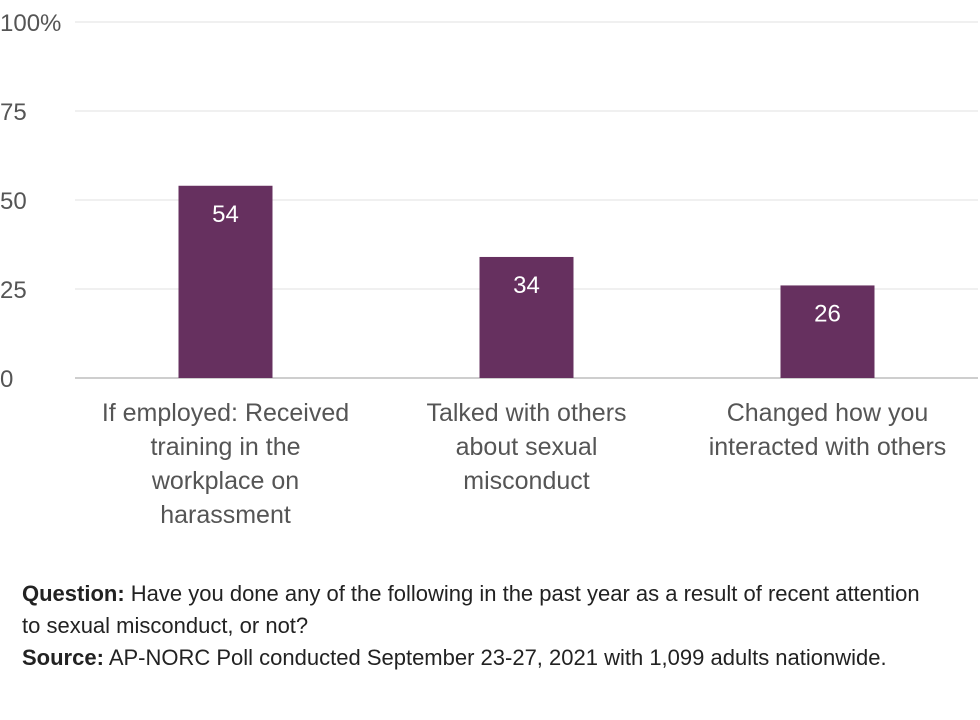  What do you see at coordinates (30, 23) in the screenshot?
I see `y-tick-label: 100%` at bounding box center [30, 23].